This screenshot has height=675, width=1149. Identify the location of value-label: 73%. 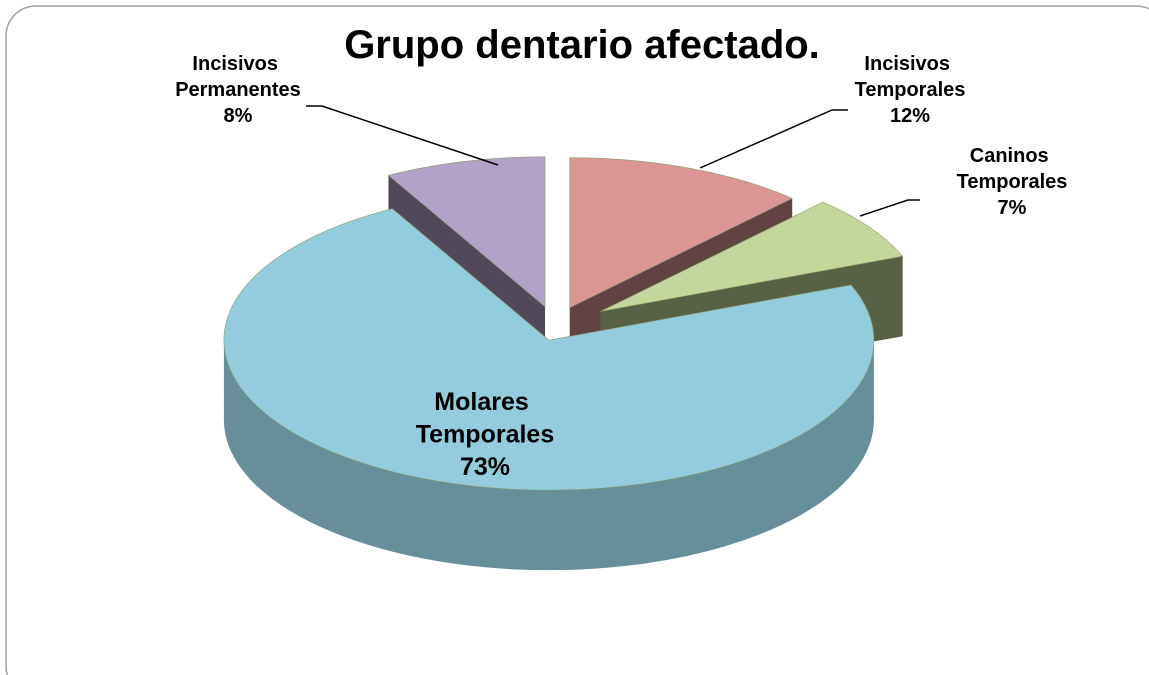
(485, 467).